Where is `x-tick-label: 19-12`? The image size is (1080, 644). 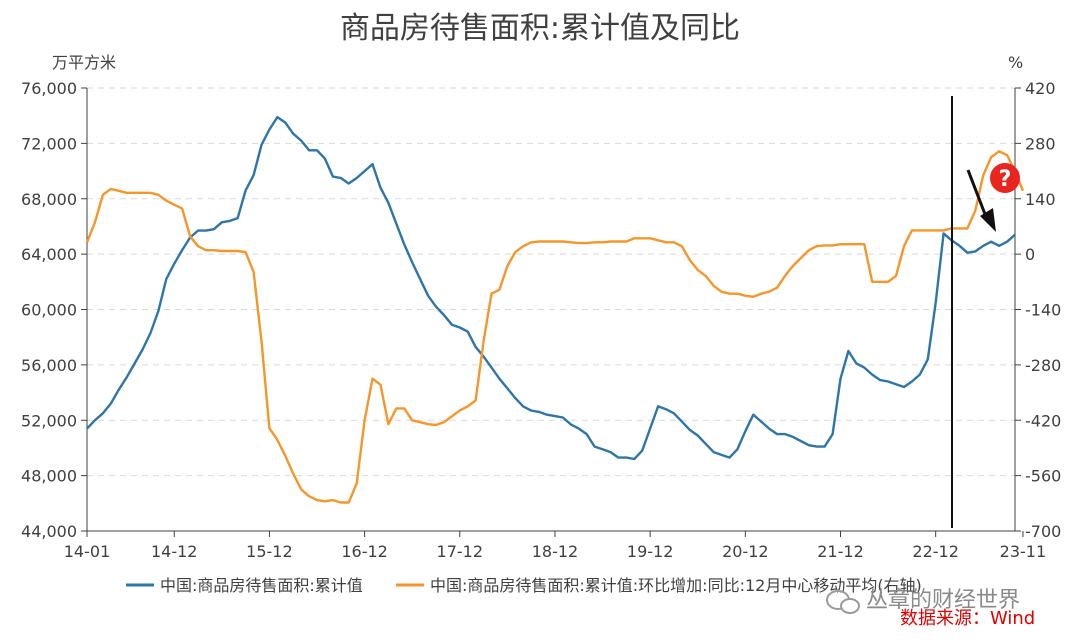 x-tick-label: 19-12 is located at coordinates (650, 551).